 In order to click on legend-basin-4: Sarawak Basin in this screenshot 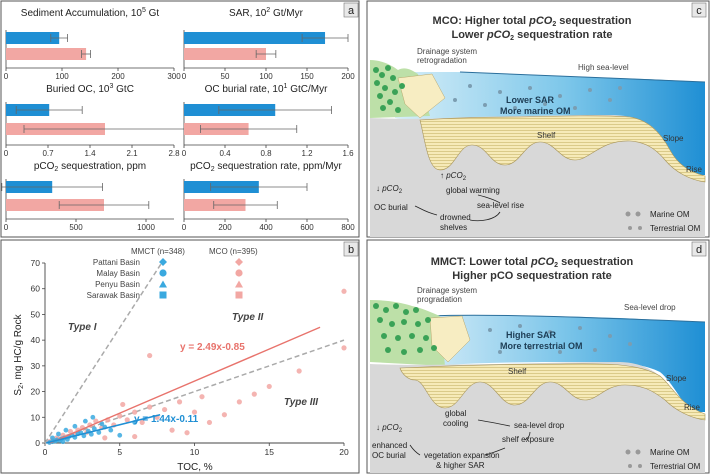, I will do `click(113, 295)`.